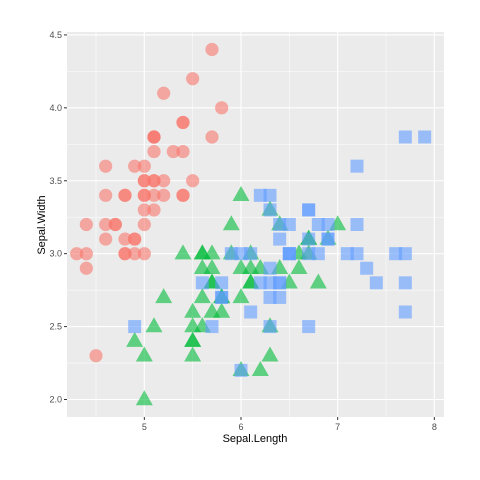 This screenshot has height=480, width=480. Describe the element at coordinates (55, 327) in the screenshot. I see `y-tick-label: 2.5` at that location.